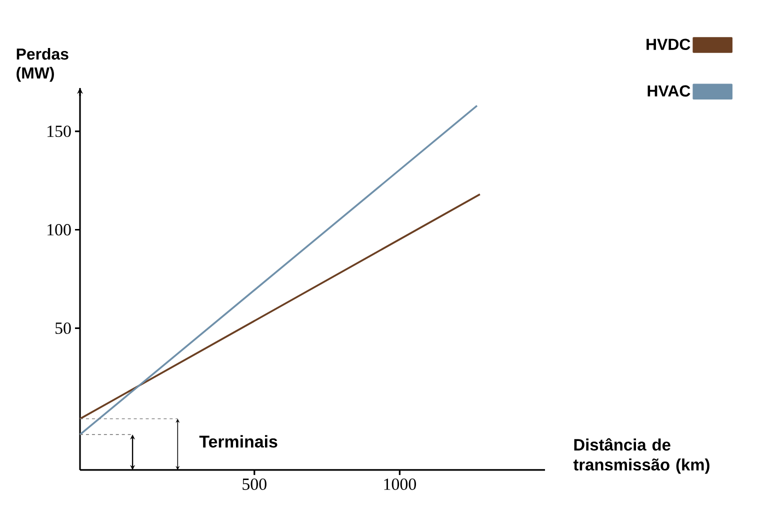 Image resolution: width=760 pixels, height=525 pixels. What do you see at coordinates (668, 44) in the screenshot?
I see `legend-label: HVDC` at bounding box center [668, 44].